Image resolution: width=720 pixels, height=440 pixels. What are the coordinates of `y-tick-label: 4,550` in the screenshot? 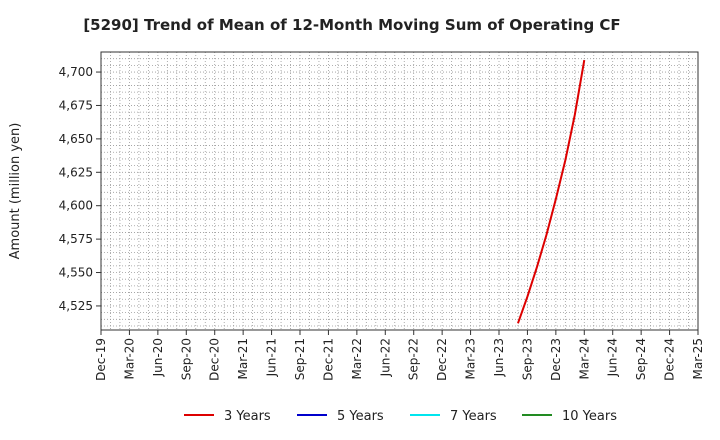 It's located at (76, 273).